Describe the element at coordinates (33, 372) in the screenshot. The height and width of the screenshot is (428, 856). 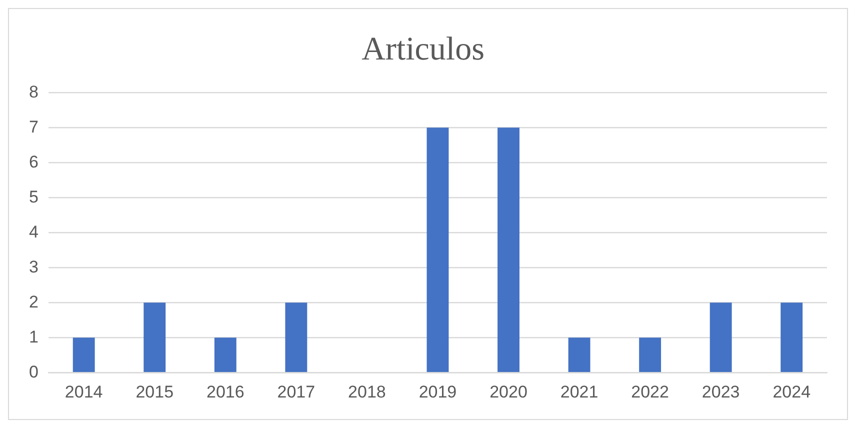
I see `y-tick-label: 0` at that location.